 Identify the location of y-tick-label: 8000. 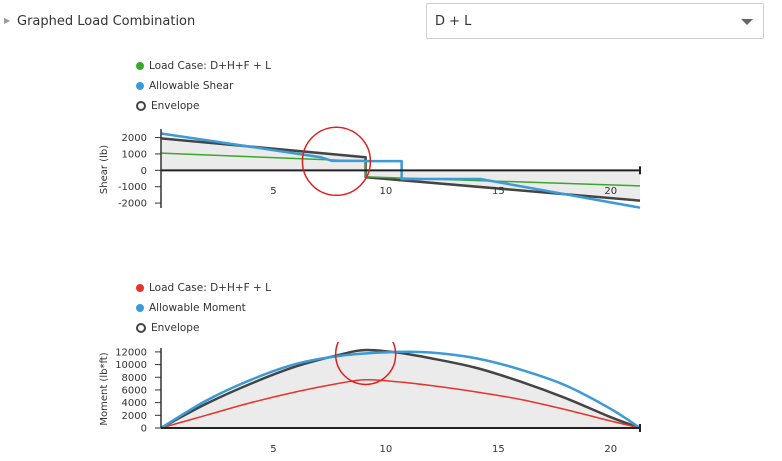
(134, 378).